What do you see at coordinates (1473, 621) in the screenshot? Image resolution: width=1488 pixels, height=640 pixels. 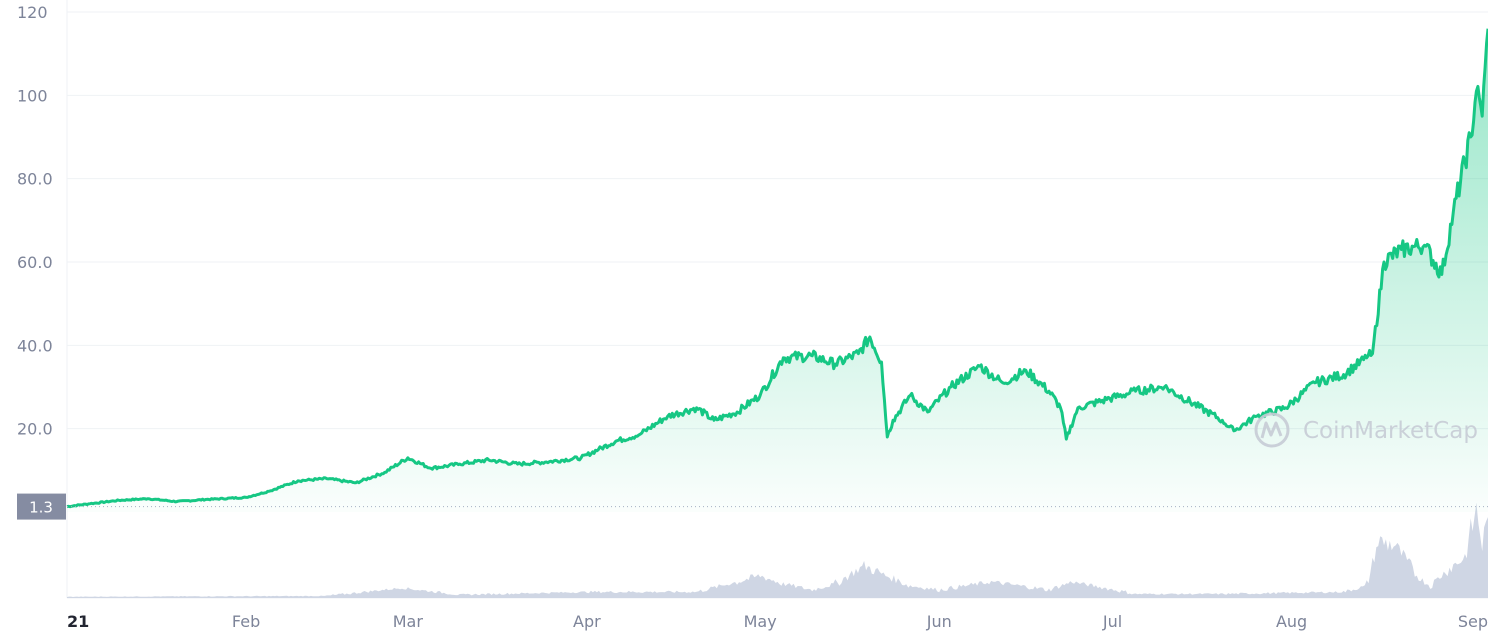 I see `x-tick-label: Sep` at bounding box center [1473, 621].